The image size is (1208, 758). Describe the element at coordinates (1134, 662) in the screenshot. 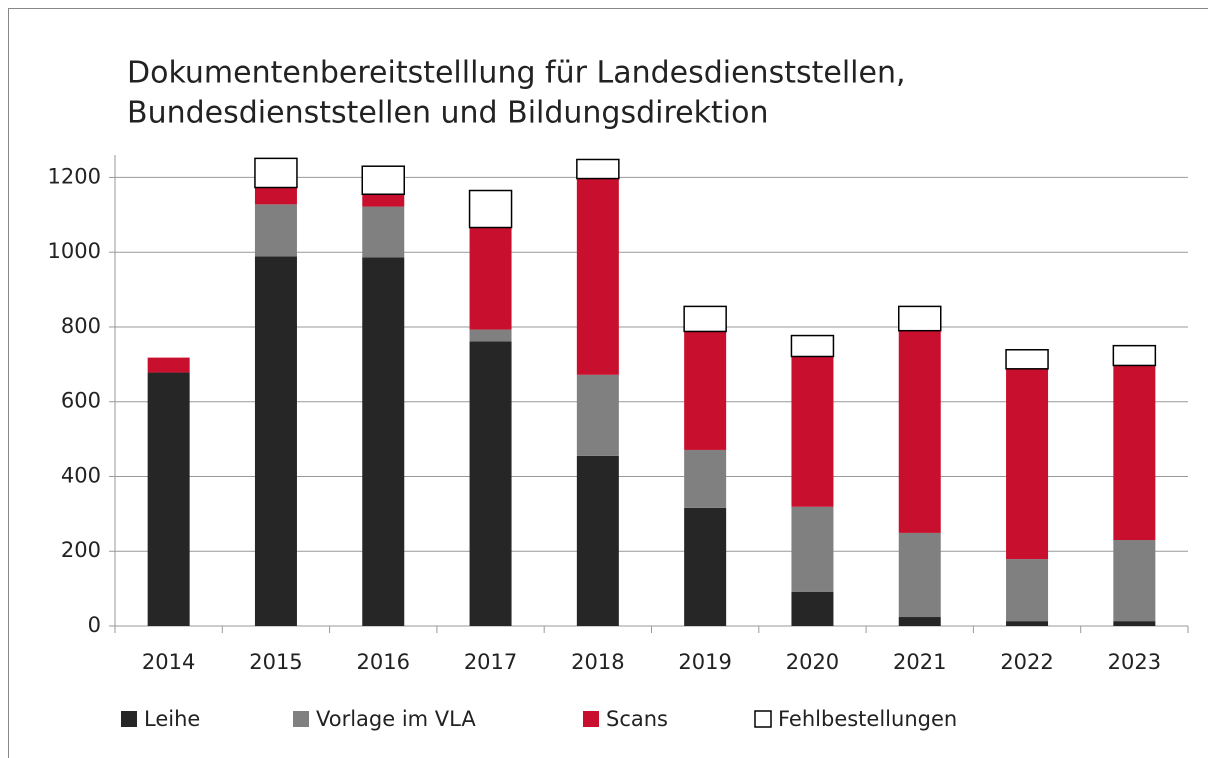

I see `x-tick-label: 2023` at that location.